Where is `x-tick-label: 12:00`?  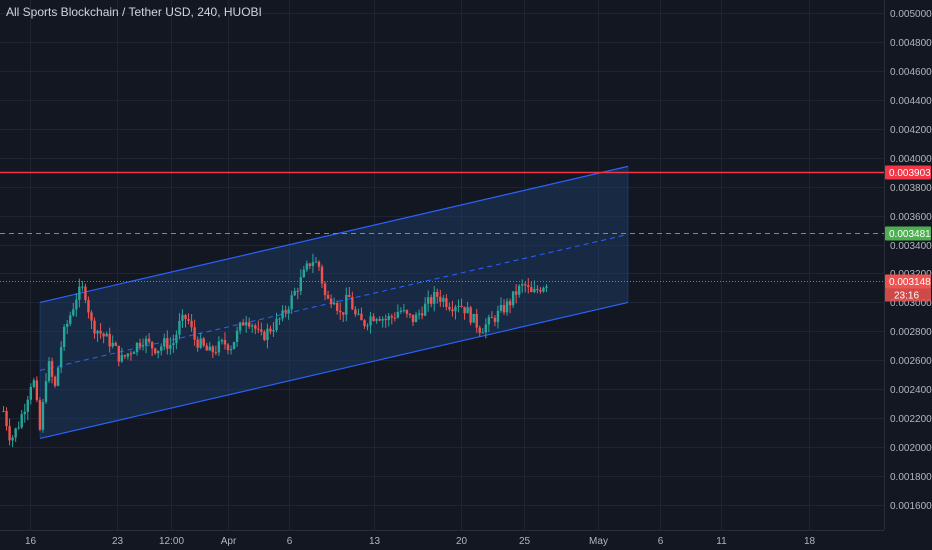
x-tick-label: 12:00 is located at coordinates (171, 541).